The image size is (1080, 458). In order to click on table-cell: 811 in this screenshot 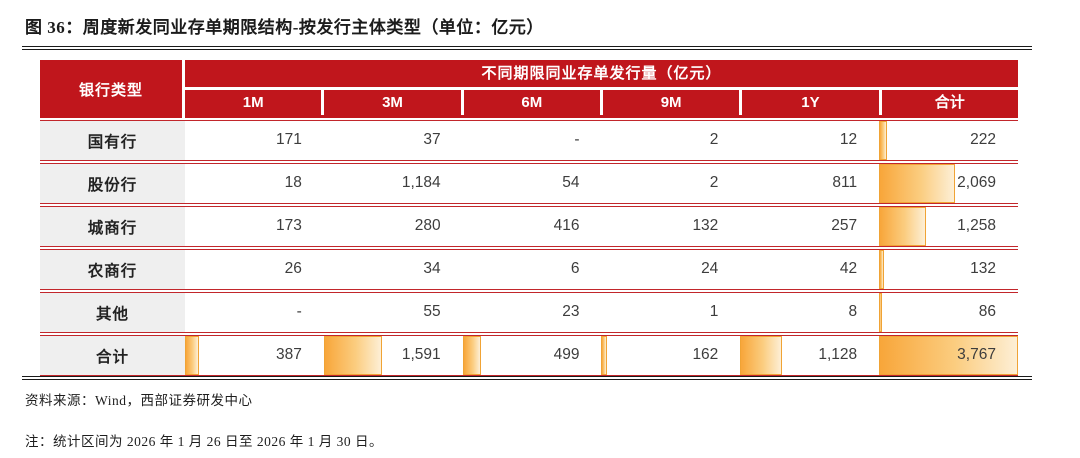, I will do `click(810, 183)`.